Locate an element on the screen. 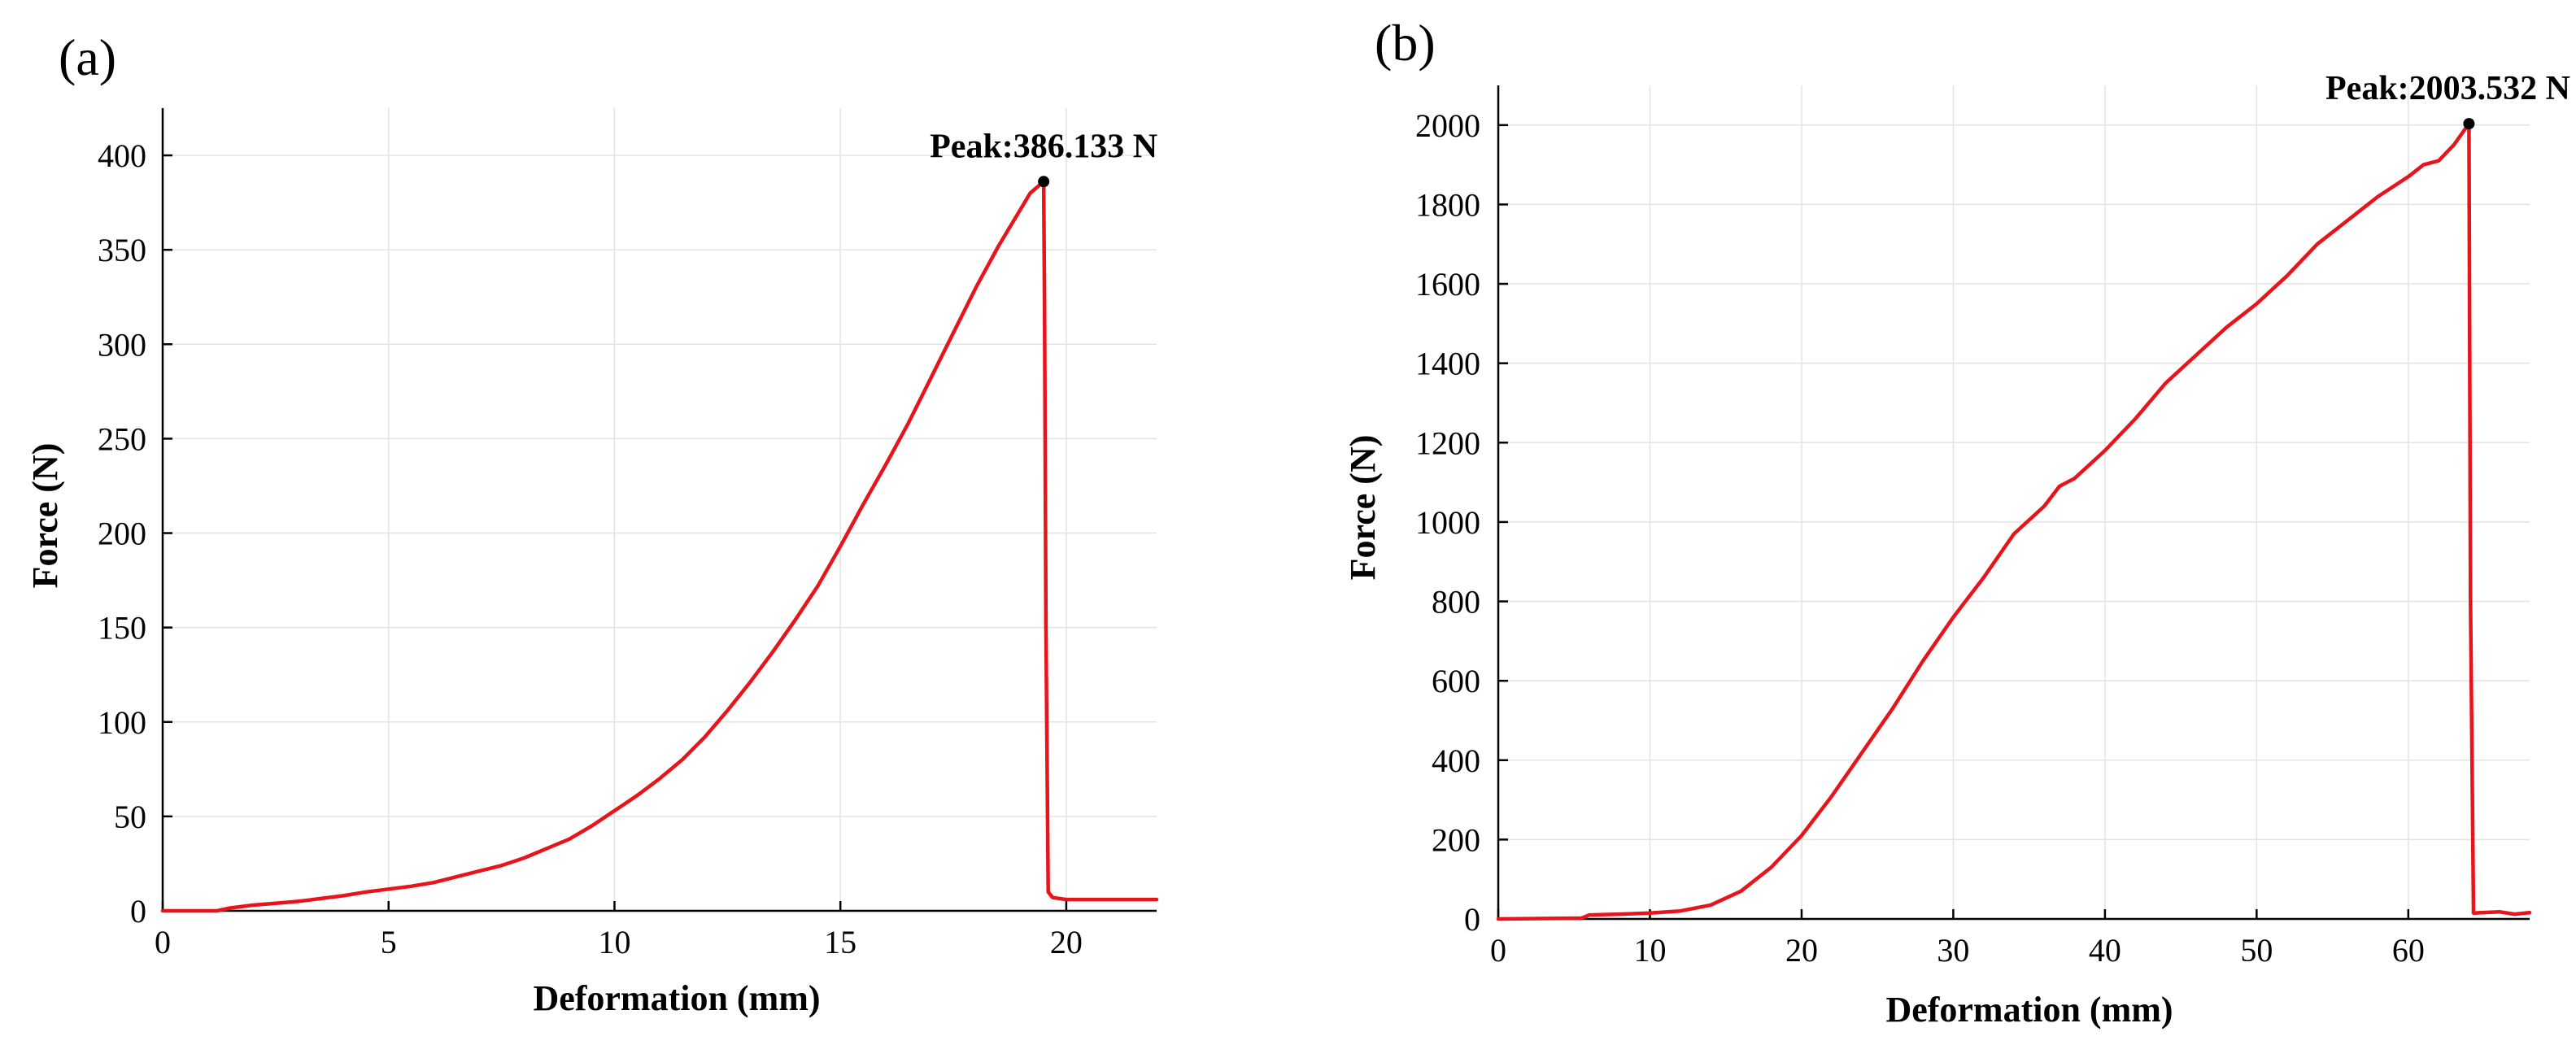  peak-marker-b is located at coordinates (2469, 124).